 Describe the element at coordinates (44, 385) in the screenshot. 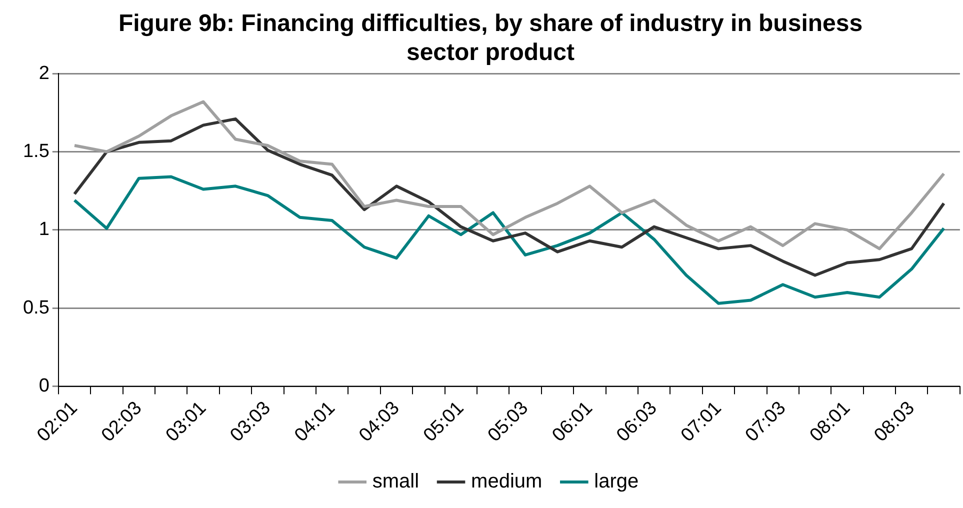

I see `y-tick-label: 0` at that location.